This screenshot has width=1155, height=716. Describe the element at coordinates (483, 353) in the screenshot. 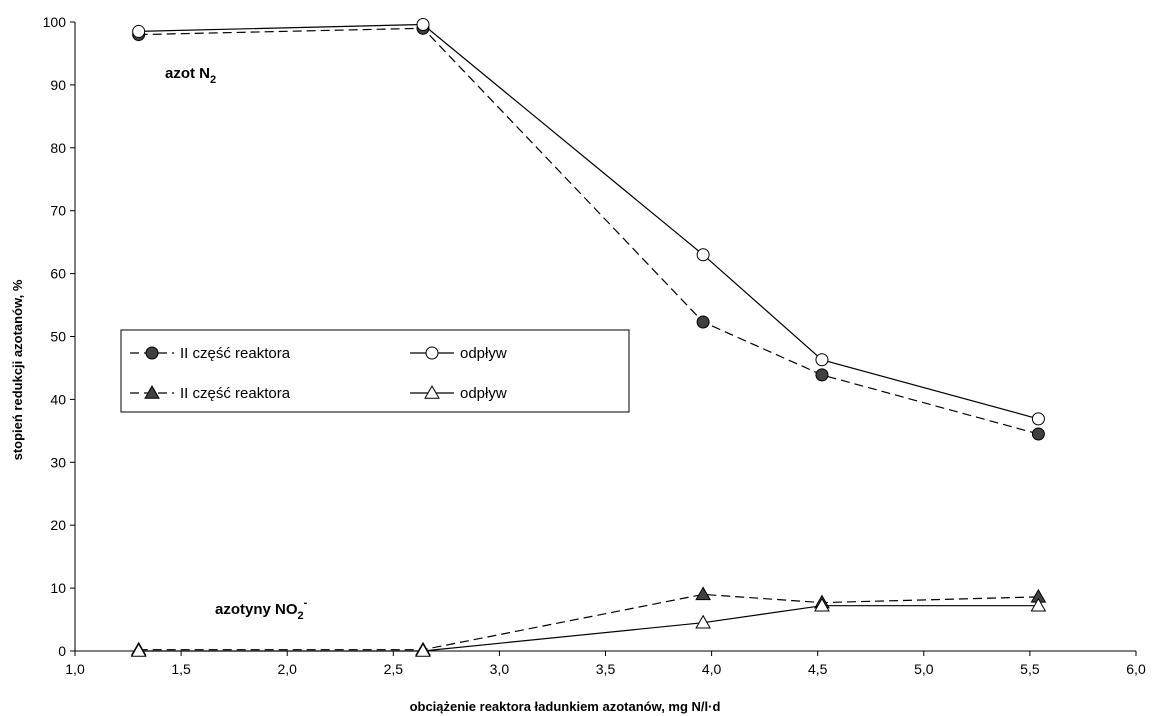

I see `legend-label-2: odpływ` at that location.